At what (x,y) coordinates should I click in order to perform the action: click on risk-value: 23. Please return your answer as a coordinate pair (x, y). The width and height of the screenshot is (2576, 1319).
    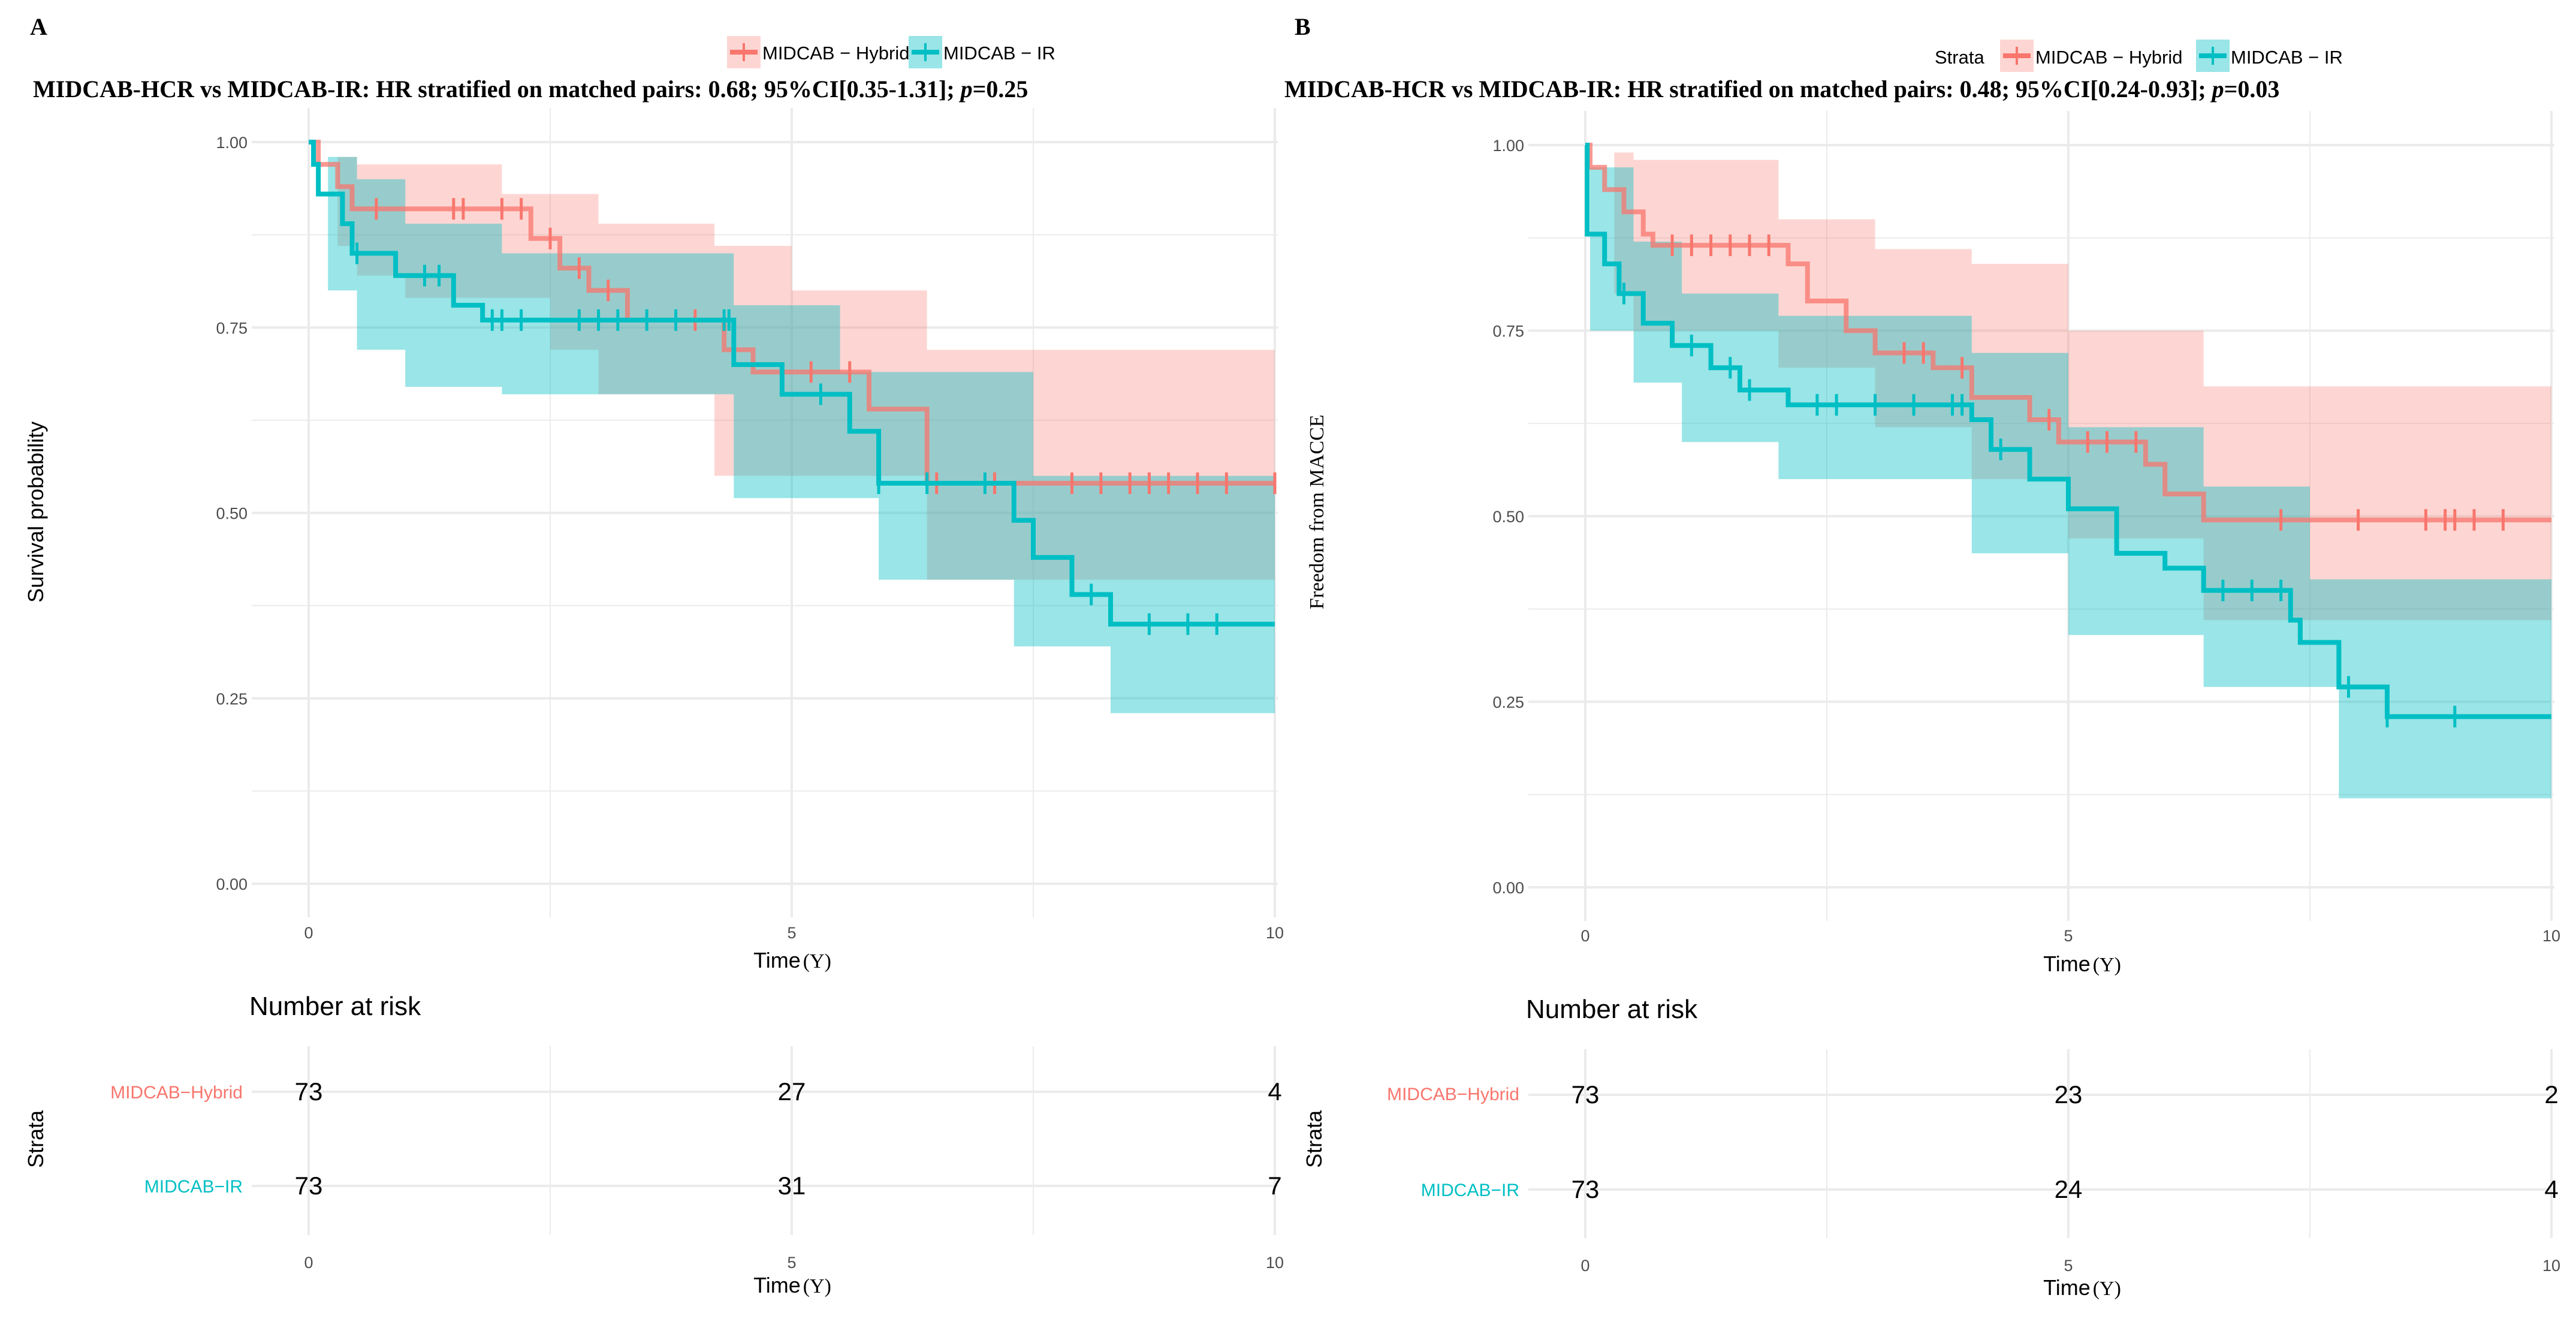
    Looking at the image, I should click on (2069, 1094).